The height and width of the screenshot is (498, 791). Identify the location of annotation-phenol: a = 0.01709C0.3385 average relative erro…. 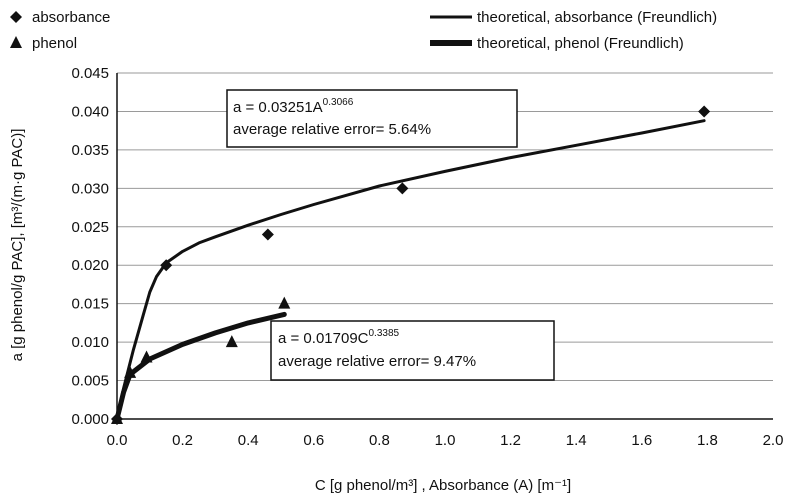
(412, 350).